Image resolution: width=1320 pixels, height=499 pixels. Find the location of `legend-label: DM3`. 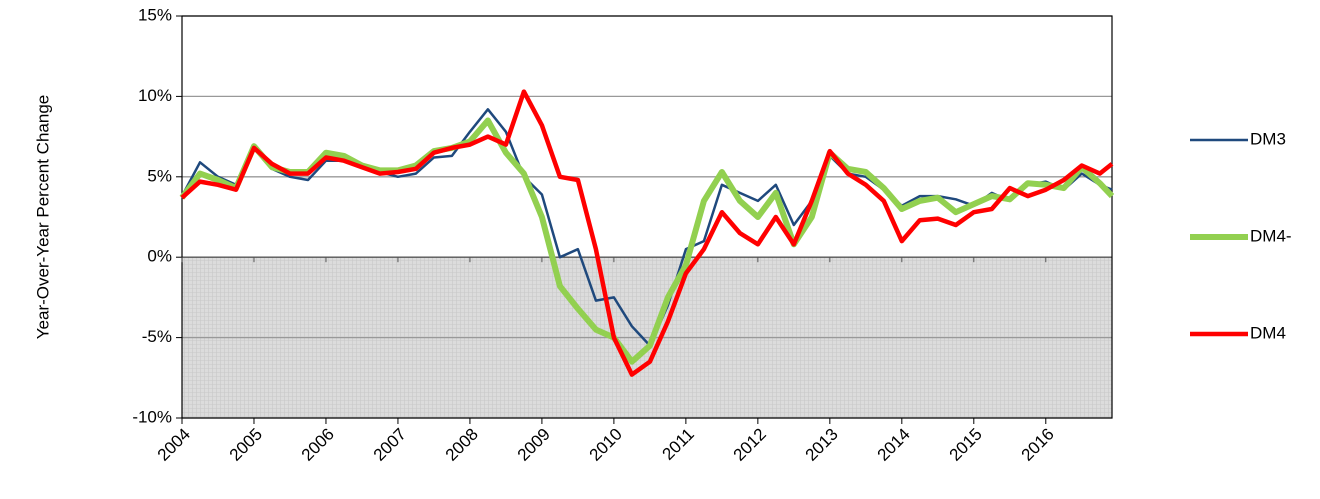

legend-label: DM3 is located at coordinates (1268, 138).